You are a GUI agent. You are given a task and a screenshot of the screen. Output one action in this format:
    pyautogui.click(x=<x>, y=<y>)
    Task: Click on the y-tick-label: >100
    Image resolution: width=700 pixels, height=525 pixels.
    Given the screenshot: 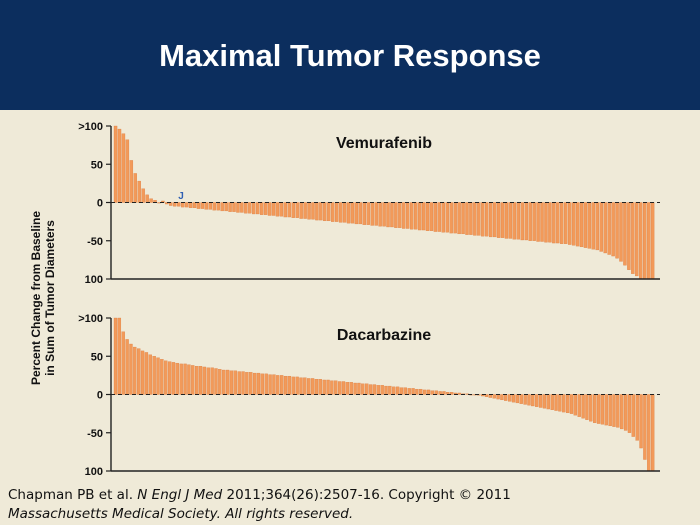 What is the action you would take?
    pyautogui.click(x=90, y=127)
    